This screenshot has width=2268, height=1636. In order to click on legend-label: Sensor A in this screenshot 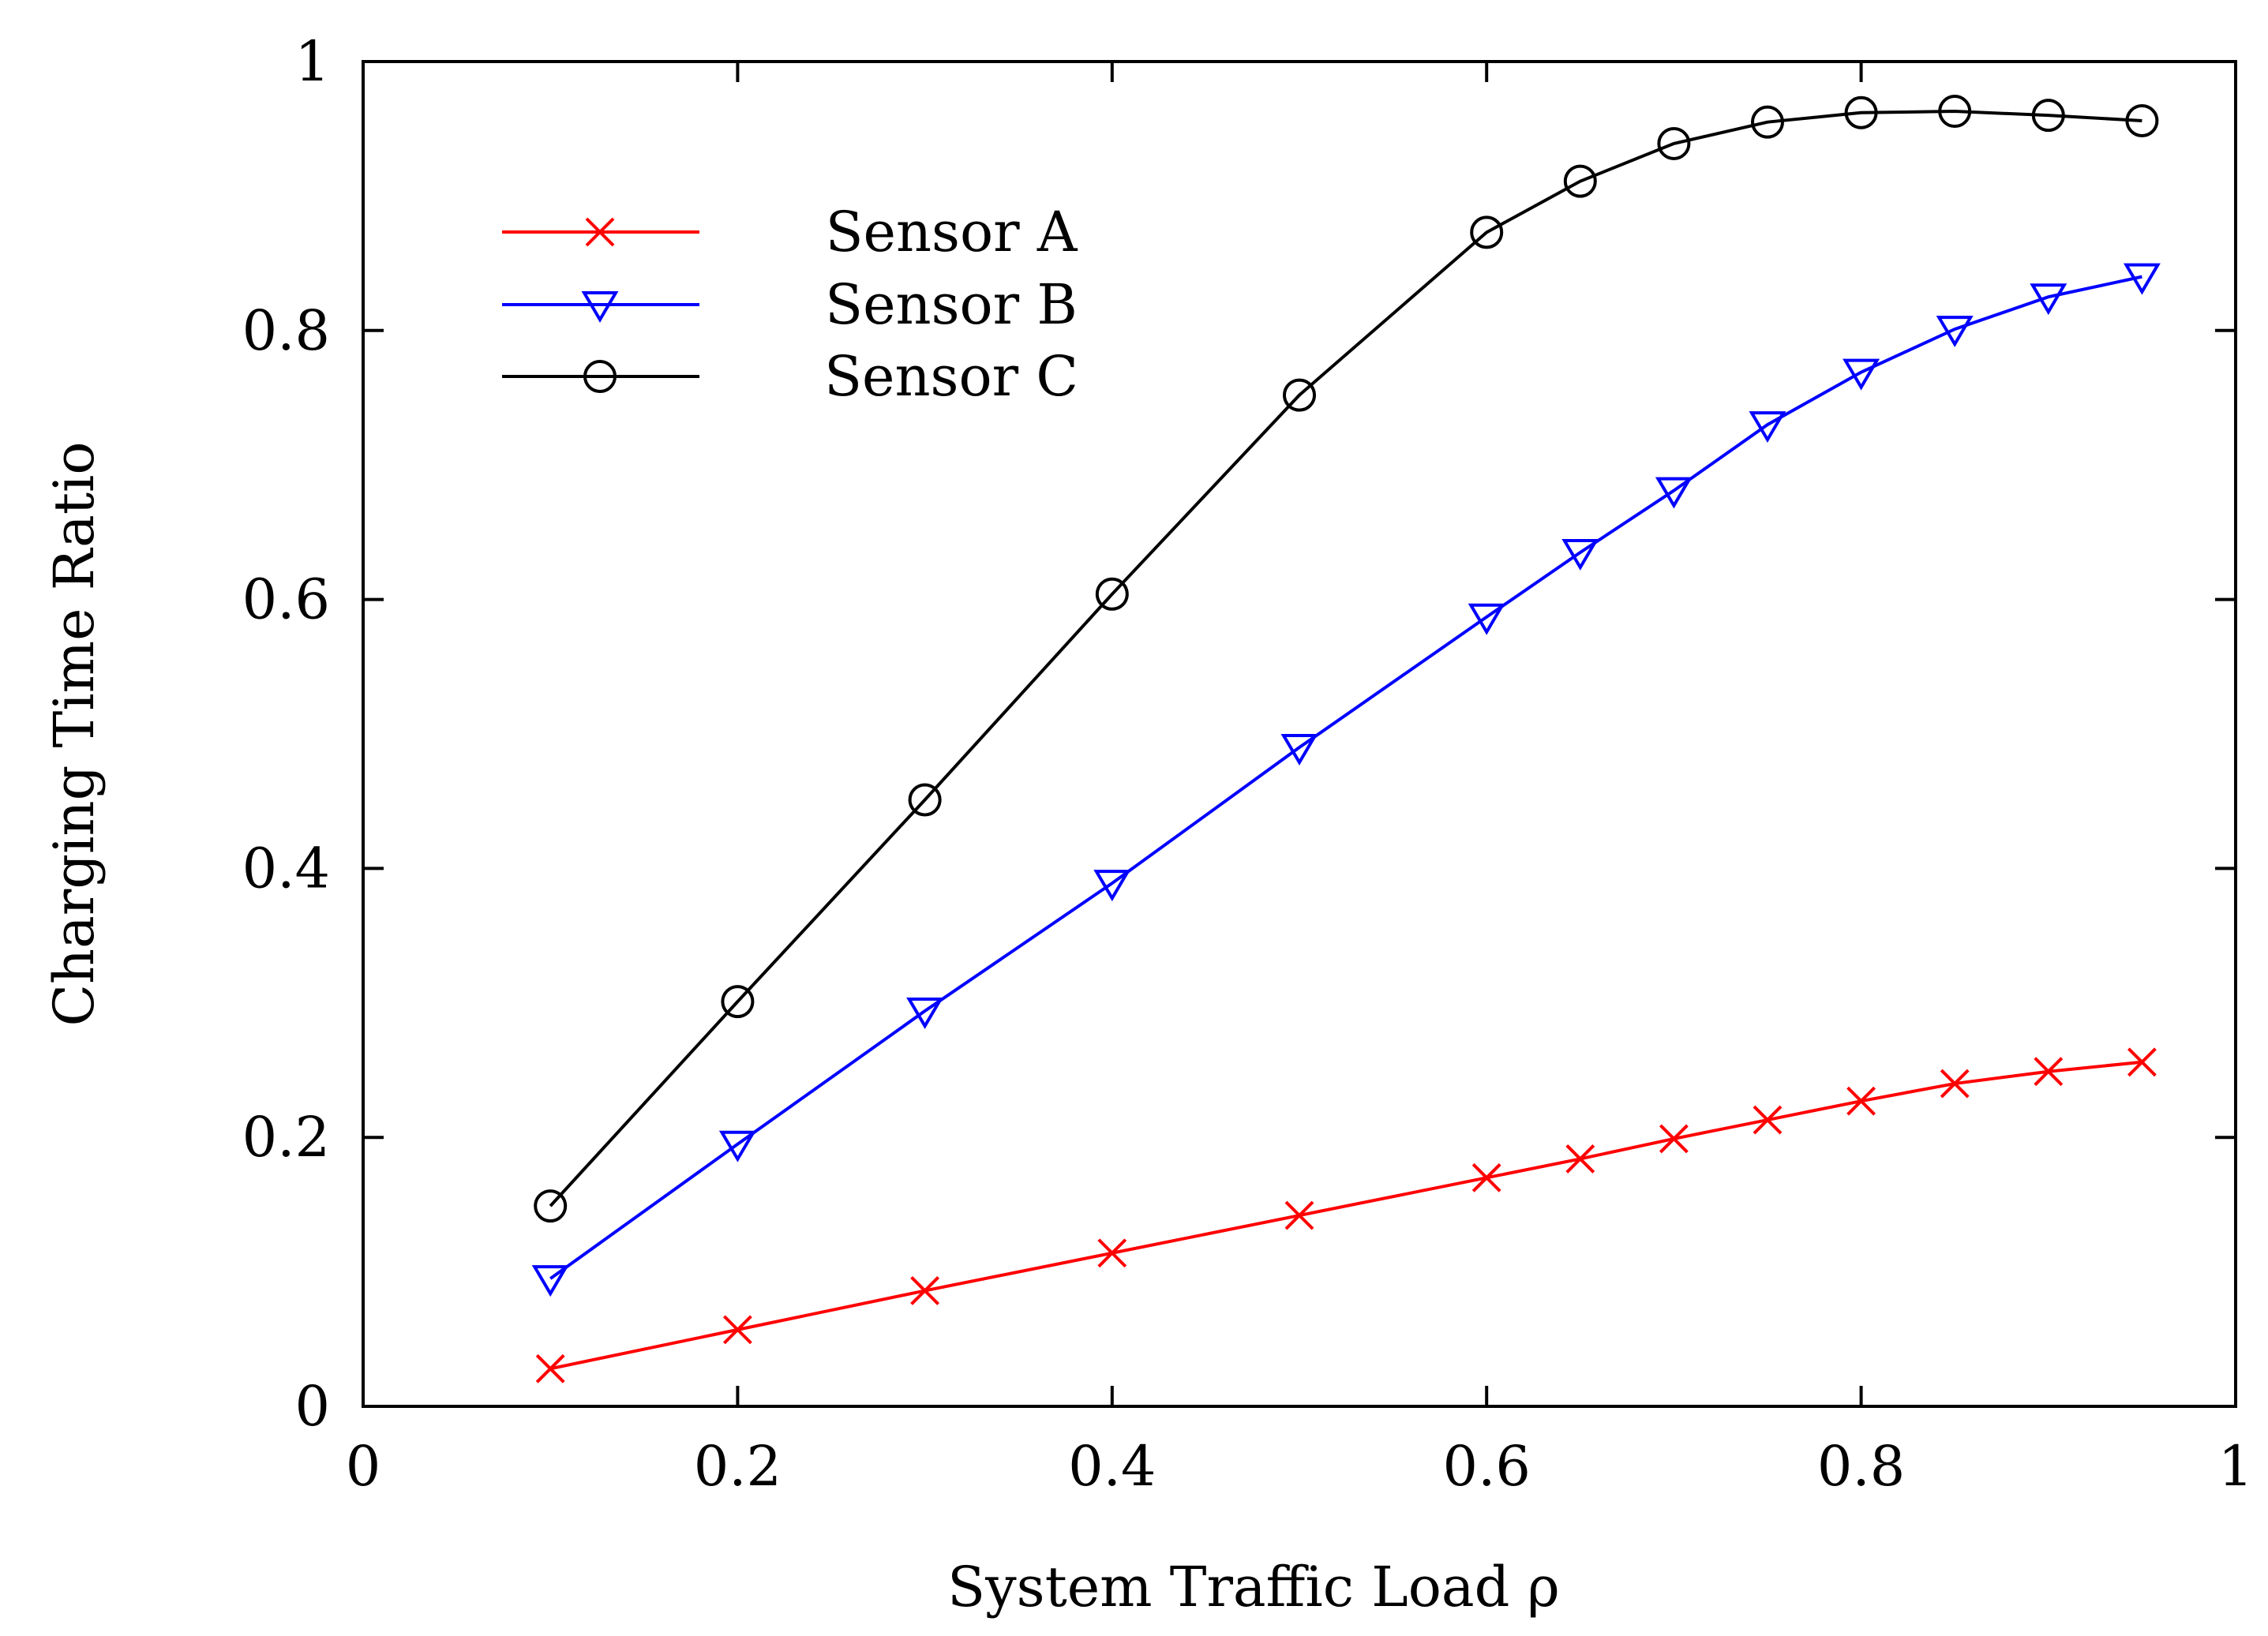, I will do `click(952, 232)`.